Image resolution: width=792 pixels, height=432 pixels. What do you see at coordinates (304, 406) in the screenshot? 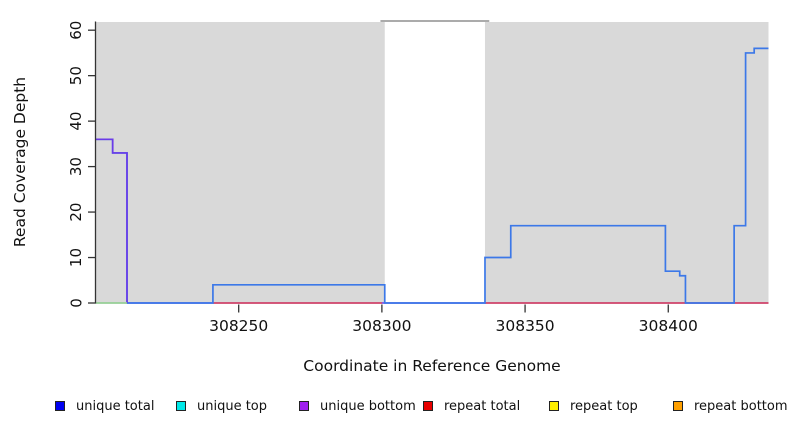
I see `legend-swatch-unique-bottom` at bounding box center [304, 406].